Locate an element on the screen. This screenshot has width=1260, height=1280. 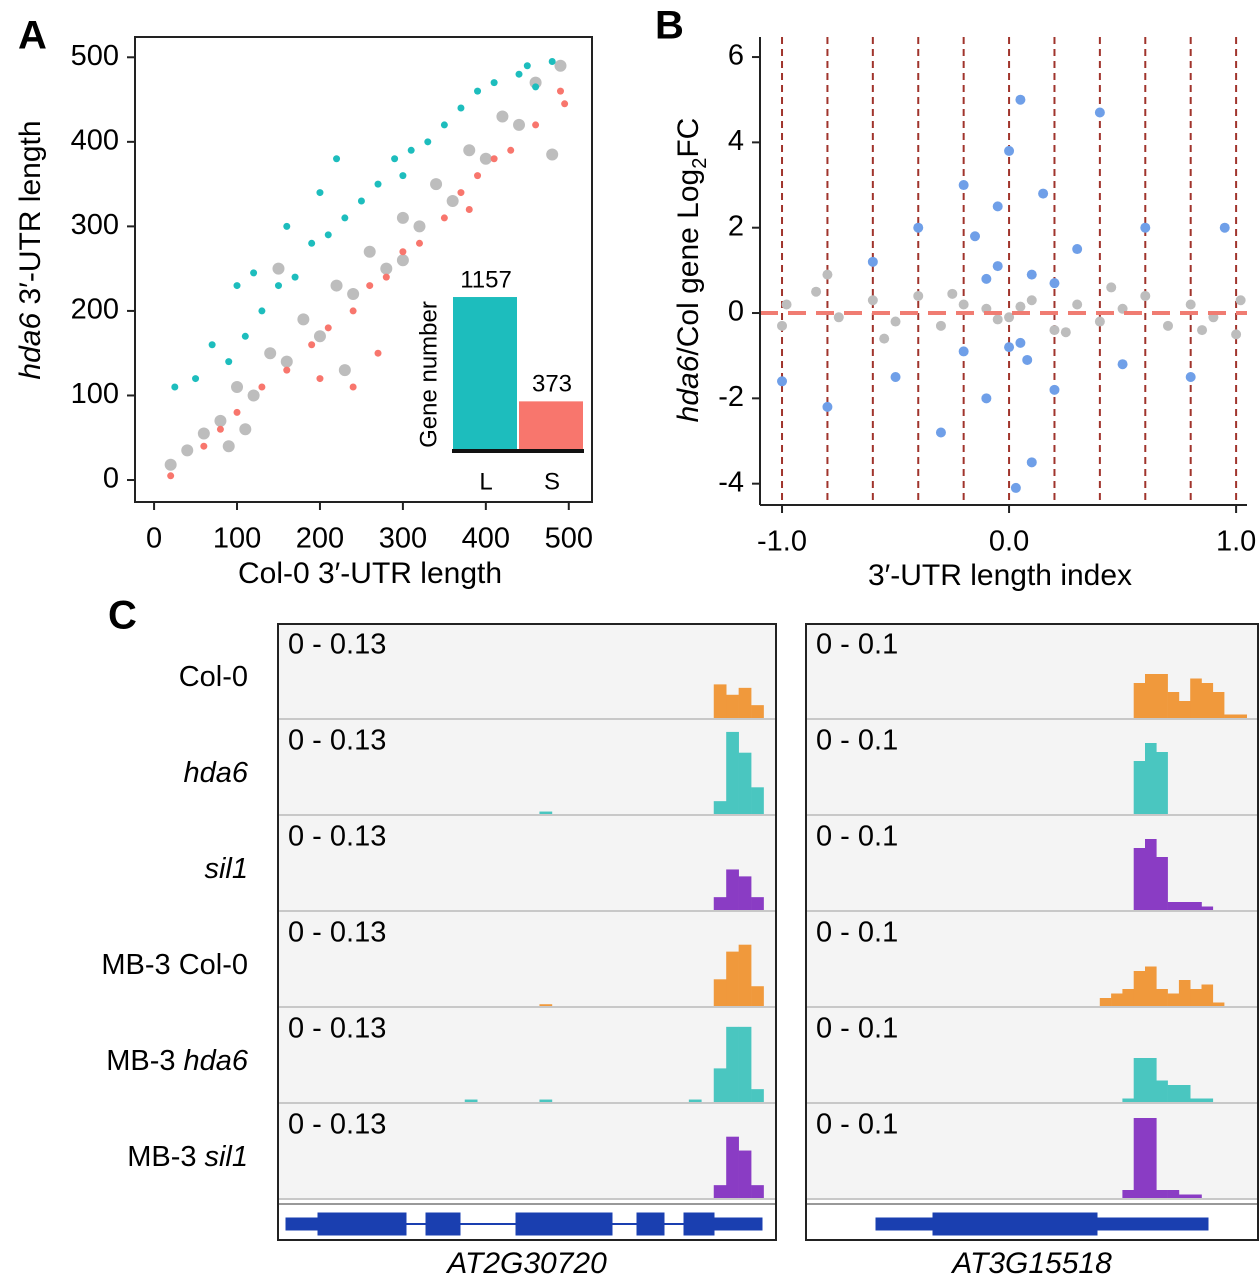
value-label: 1157 is located at coordinates (486, 279).